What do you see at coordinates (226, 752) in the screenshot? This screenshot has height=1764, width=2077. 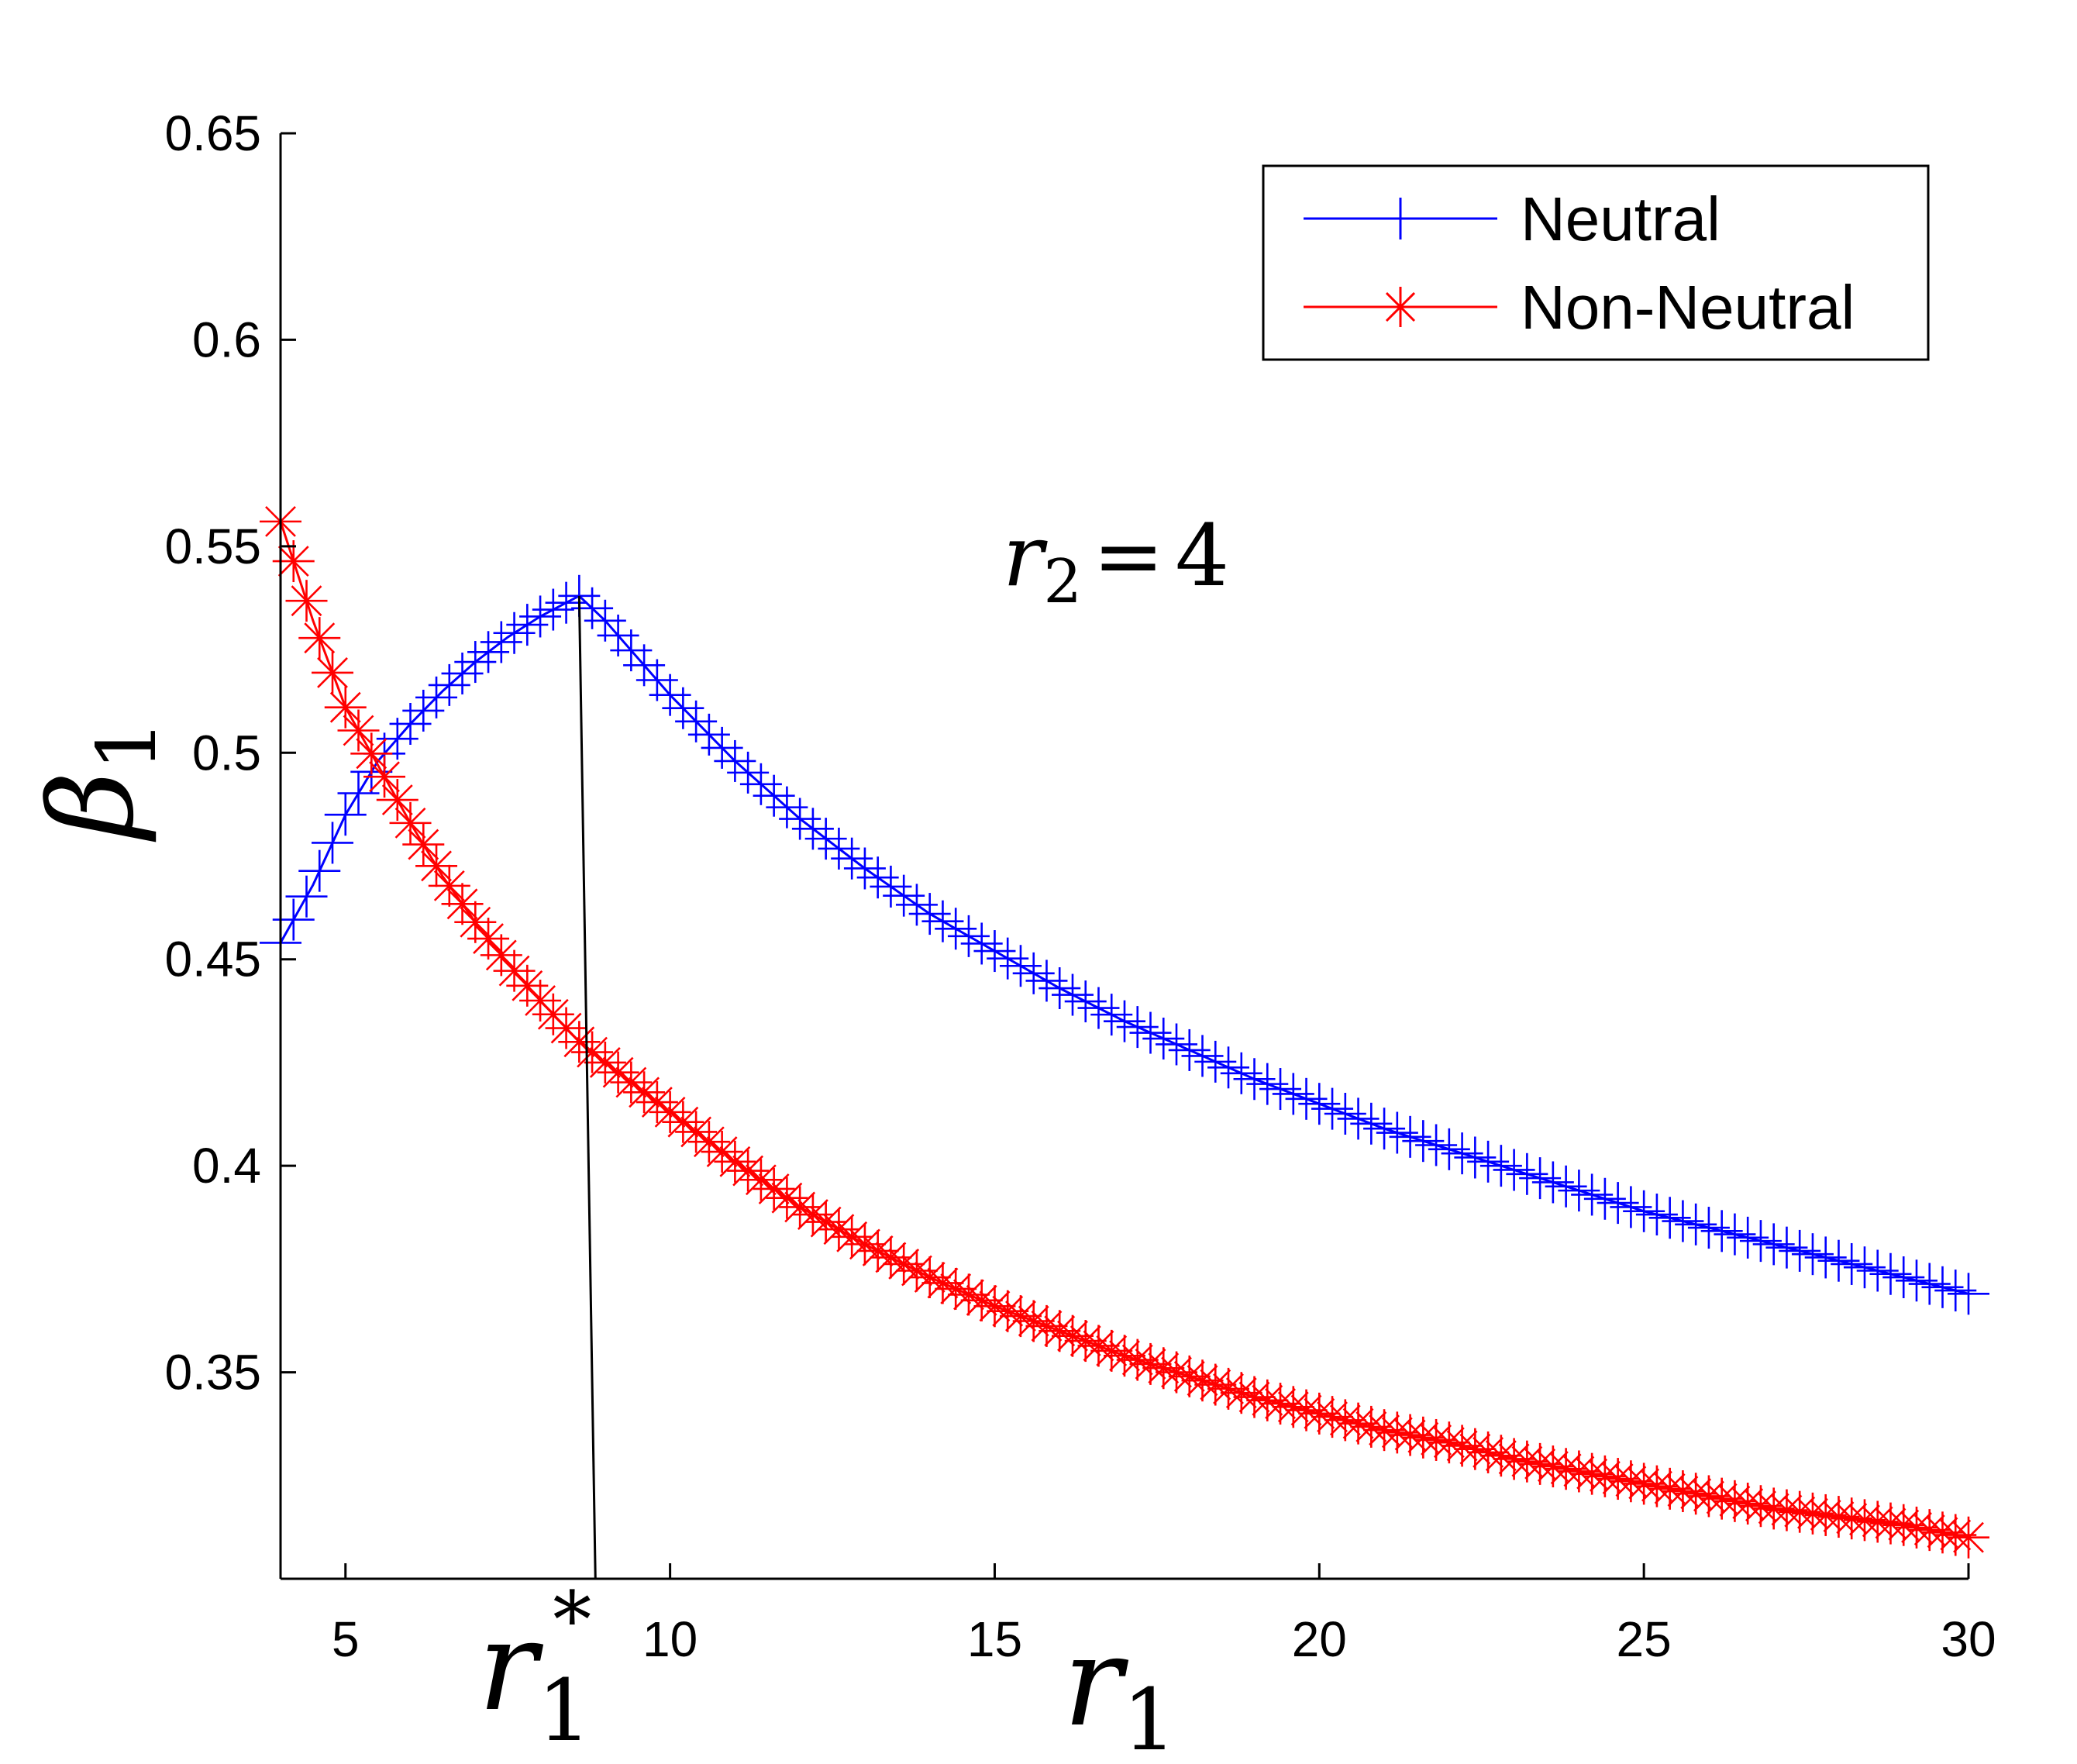 I see `y-tick-label: 0.5` at bounding box center [226, 752].